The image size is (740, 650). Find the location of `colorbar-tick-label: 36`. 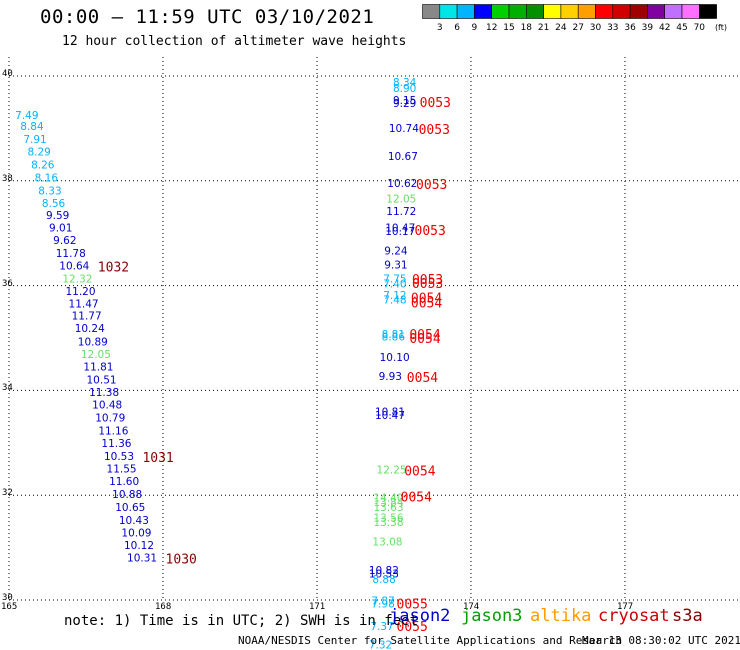

colorbar-tick-label: 36 is located at coordinates (630, 27).